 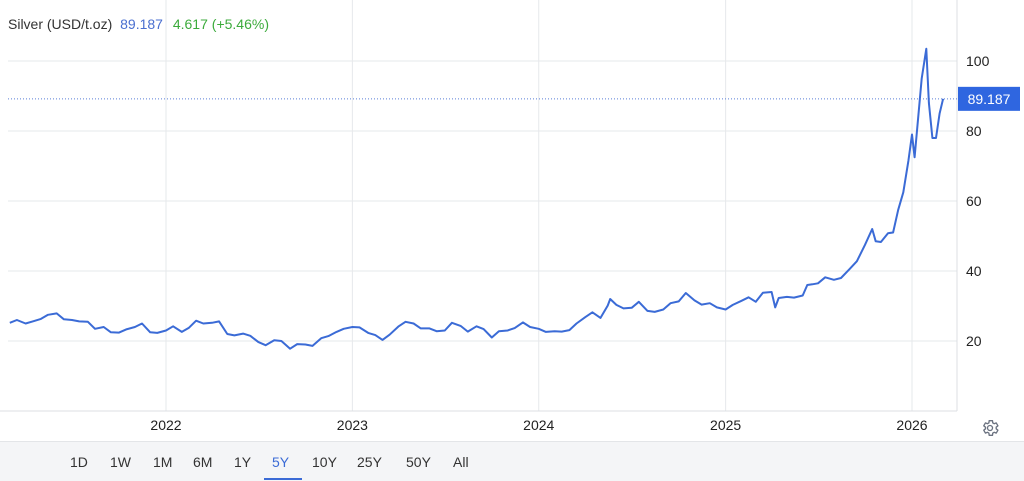 I want to click on price-change-percent: (+5.46%), so click(x=240, y=24).